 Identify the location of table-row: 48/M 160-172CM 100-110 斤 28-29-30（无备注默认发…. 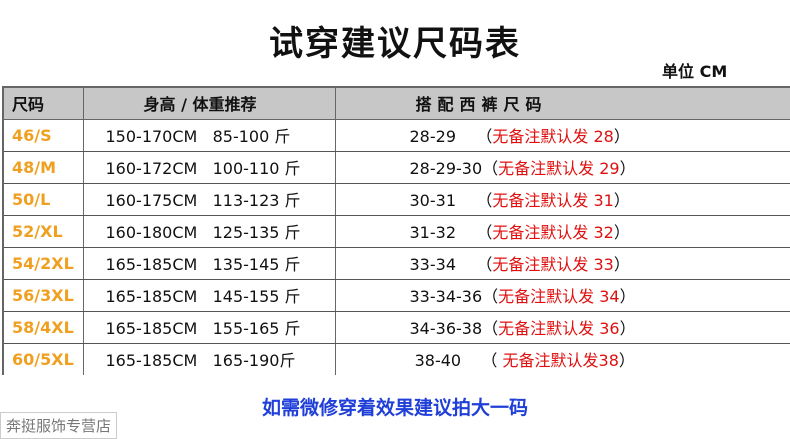
(396, 167).